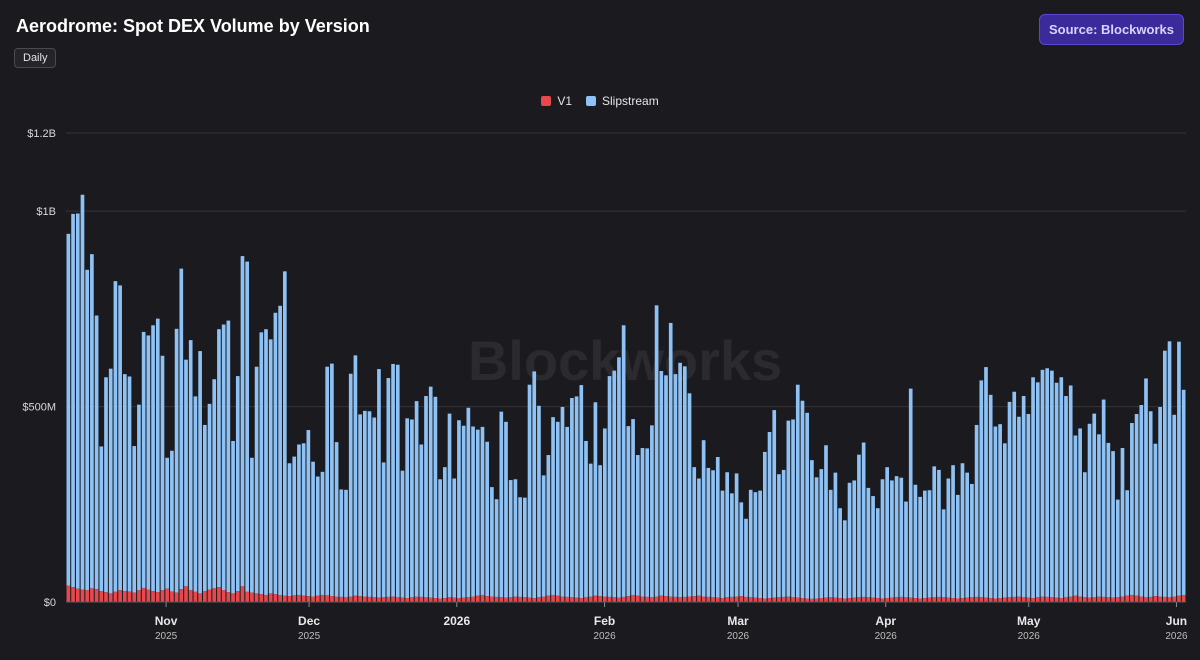 The height and width of the screenshot is (660, 1200). I want to click on legend-item-slipstream: Slipstream, so click(622, 101).